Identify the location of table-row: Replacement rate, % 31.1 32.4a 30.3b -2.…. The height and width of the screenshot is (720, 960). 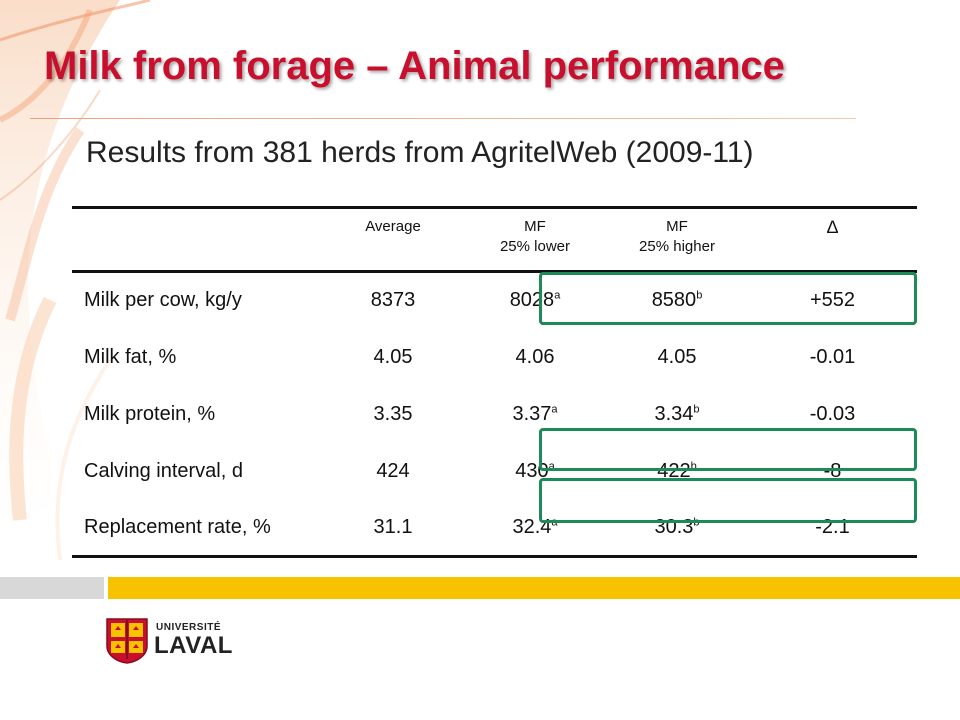
(494, 528).